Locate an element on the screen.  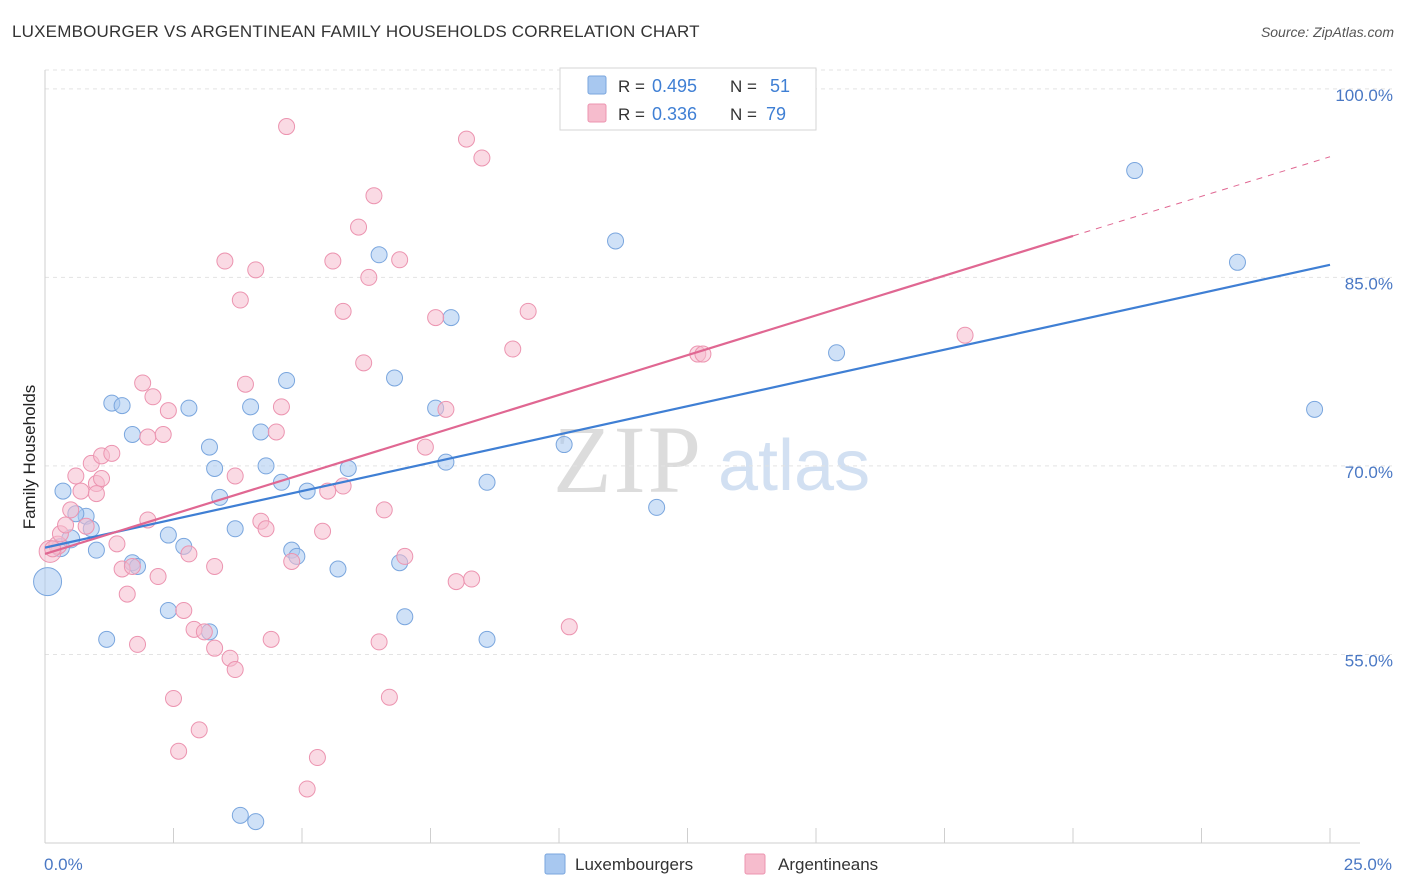
x-tick-label-max: 25.0% is located at coordinates (1368, 864).